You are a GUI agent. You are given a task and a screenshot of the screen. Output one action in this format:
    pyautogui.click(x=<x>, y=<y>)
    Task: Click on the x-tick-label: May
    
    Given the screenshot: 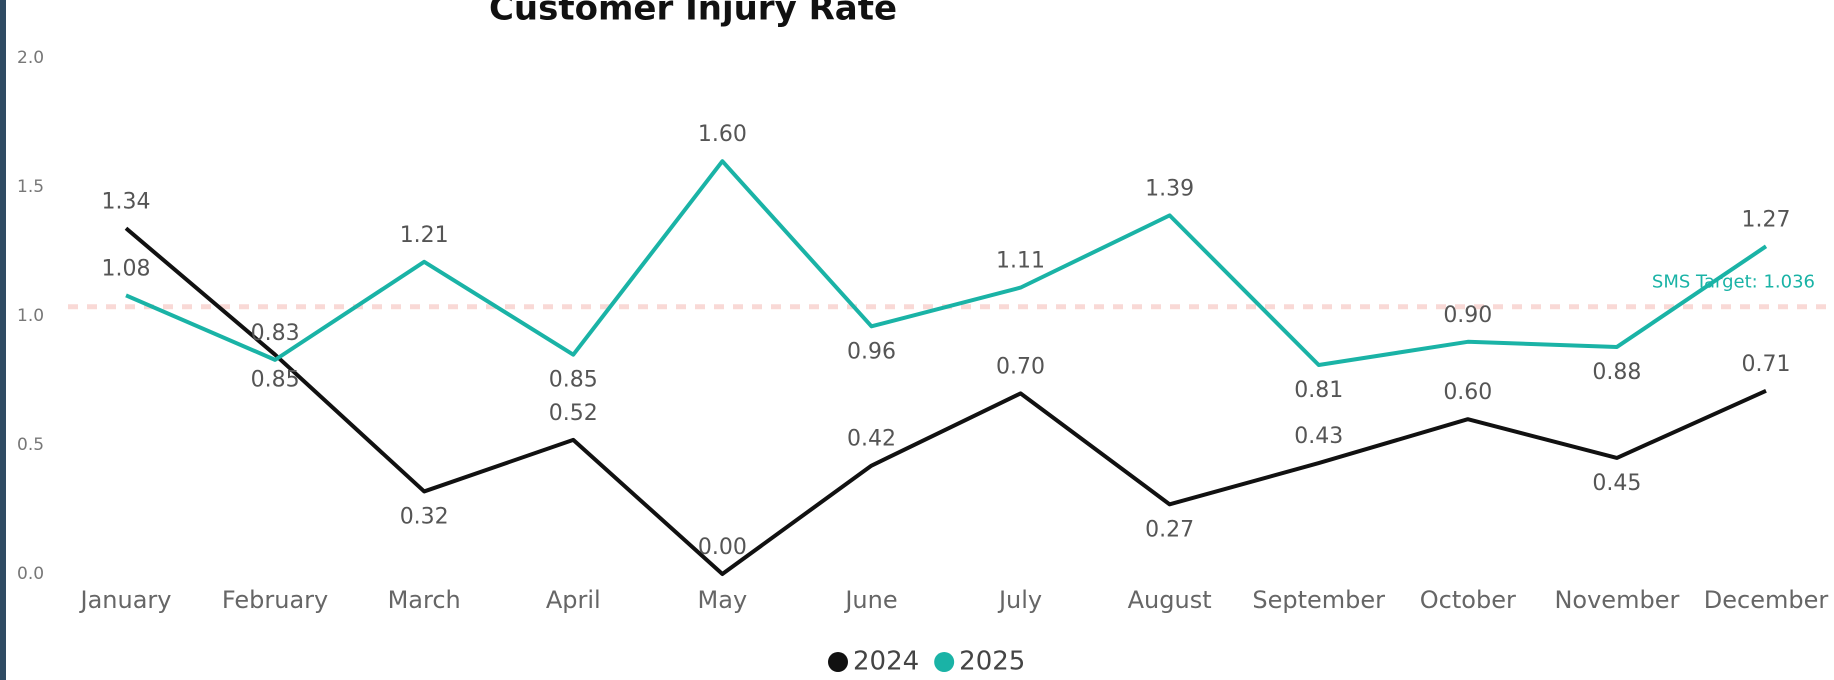 What is the action you would take?
    pyautogui.click(x=723, y=600)
    